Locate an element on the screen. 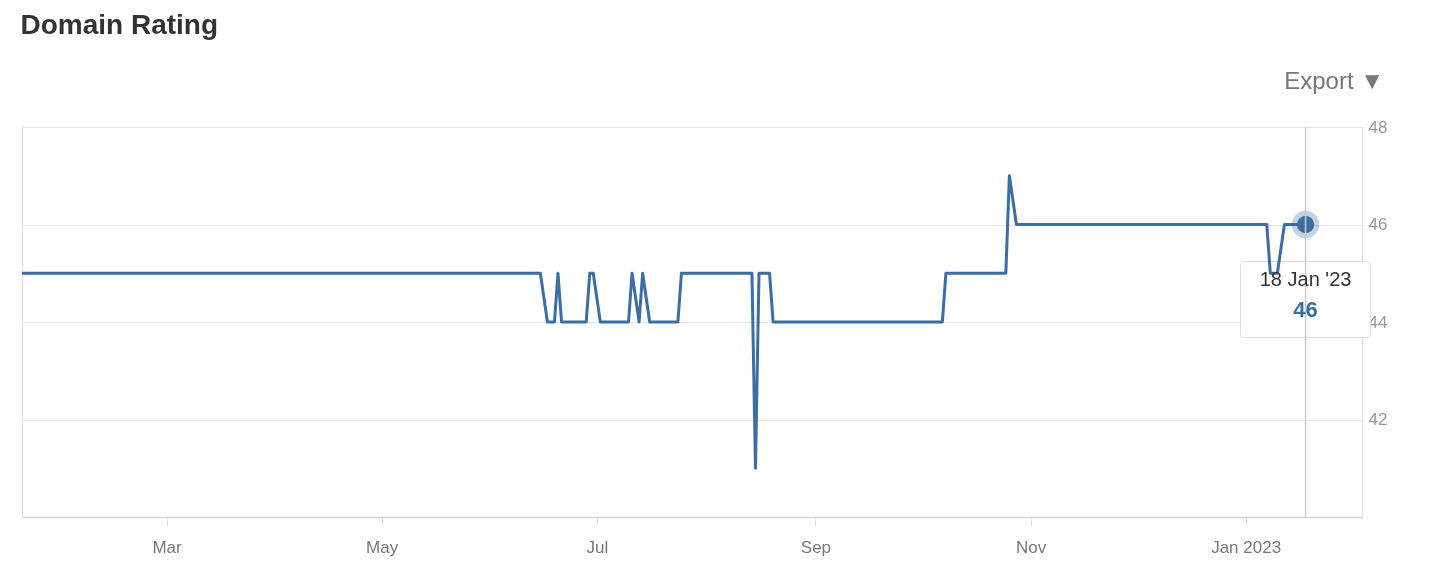 This screenshot has width=1442, height=562. x-tick-label: Jul is located at coordinates (597, 547).